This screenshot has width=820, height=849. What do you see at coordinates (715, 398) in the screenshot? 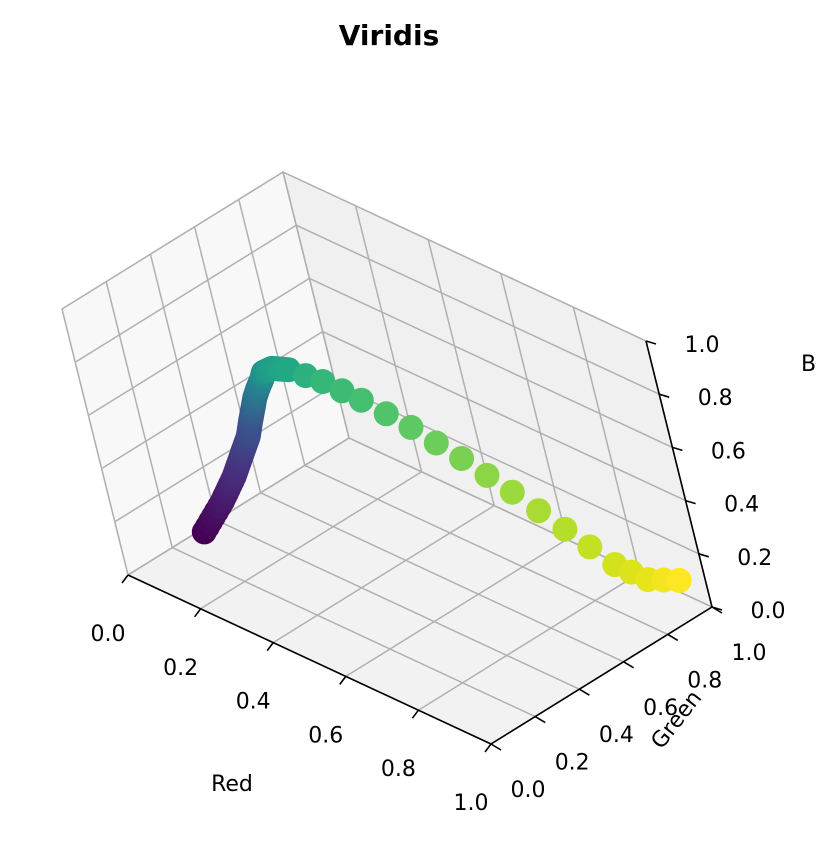
I see `z-tick-label: 0.8` at bounding box center [715, 398].